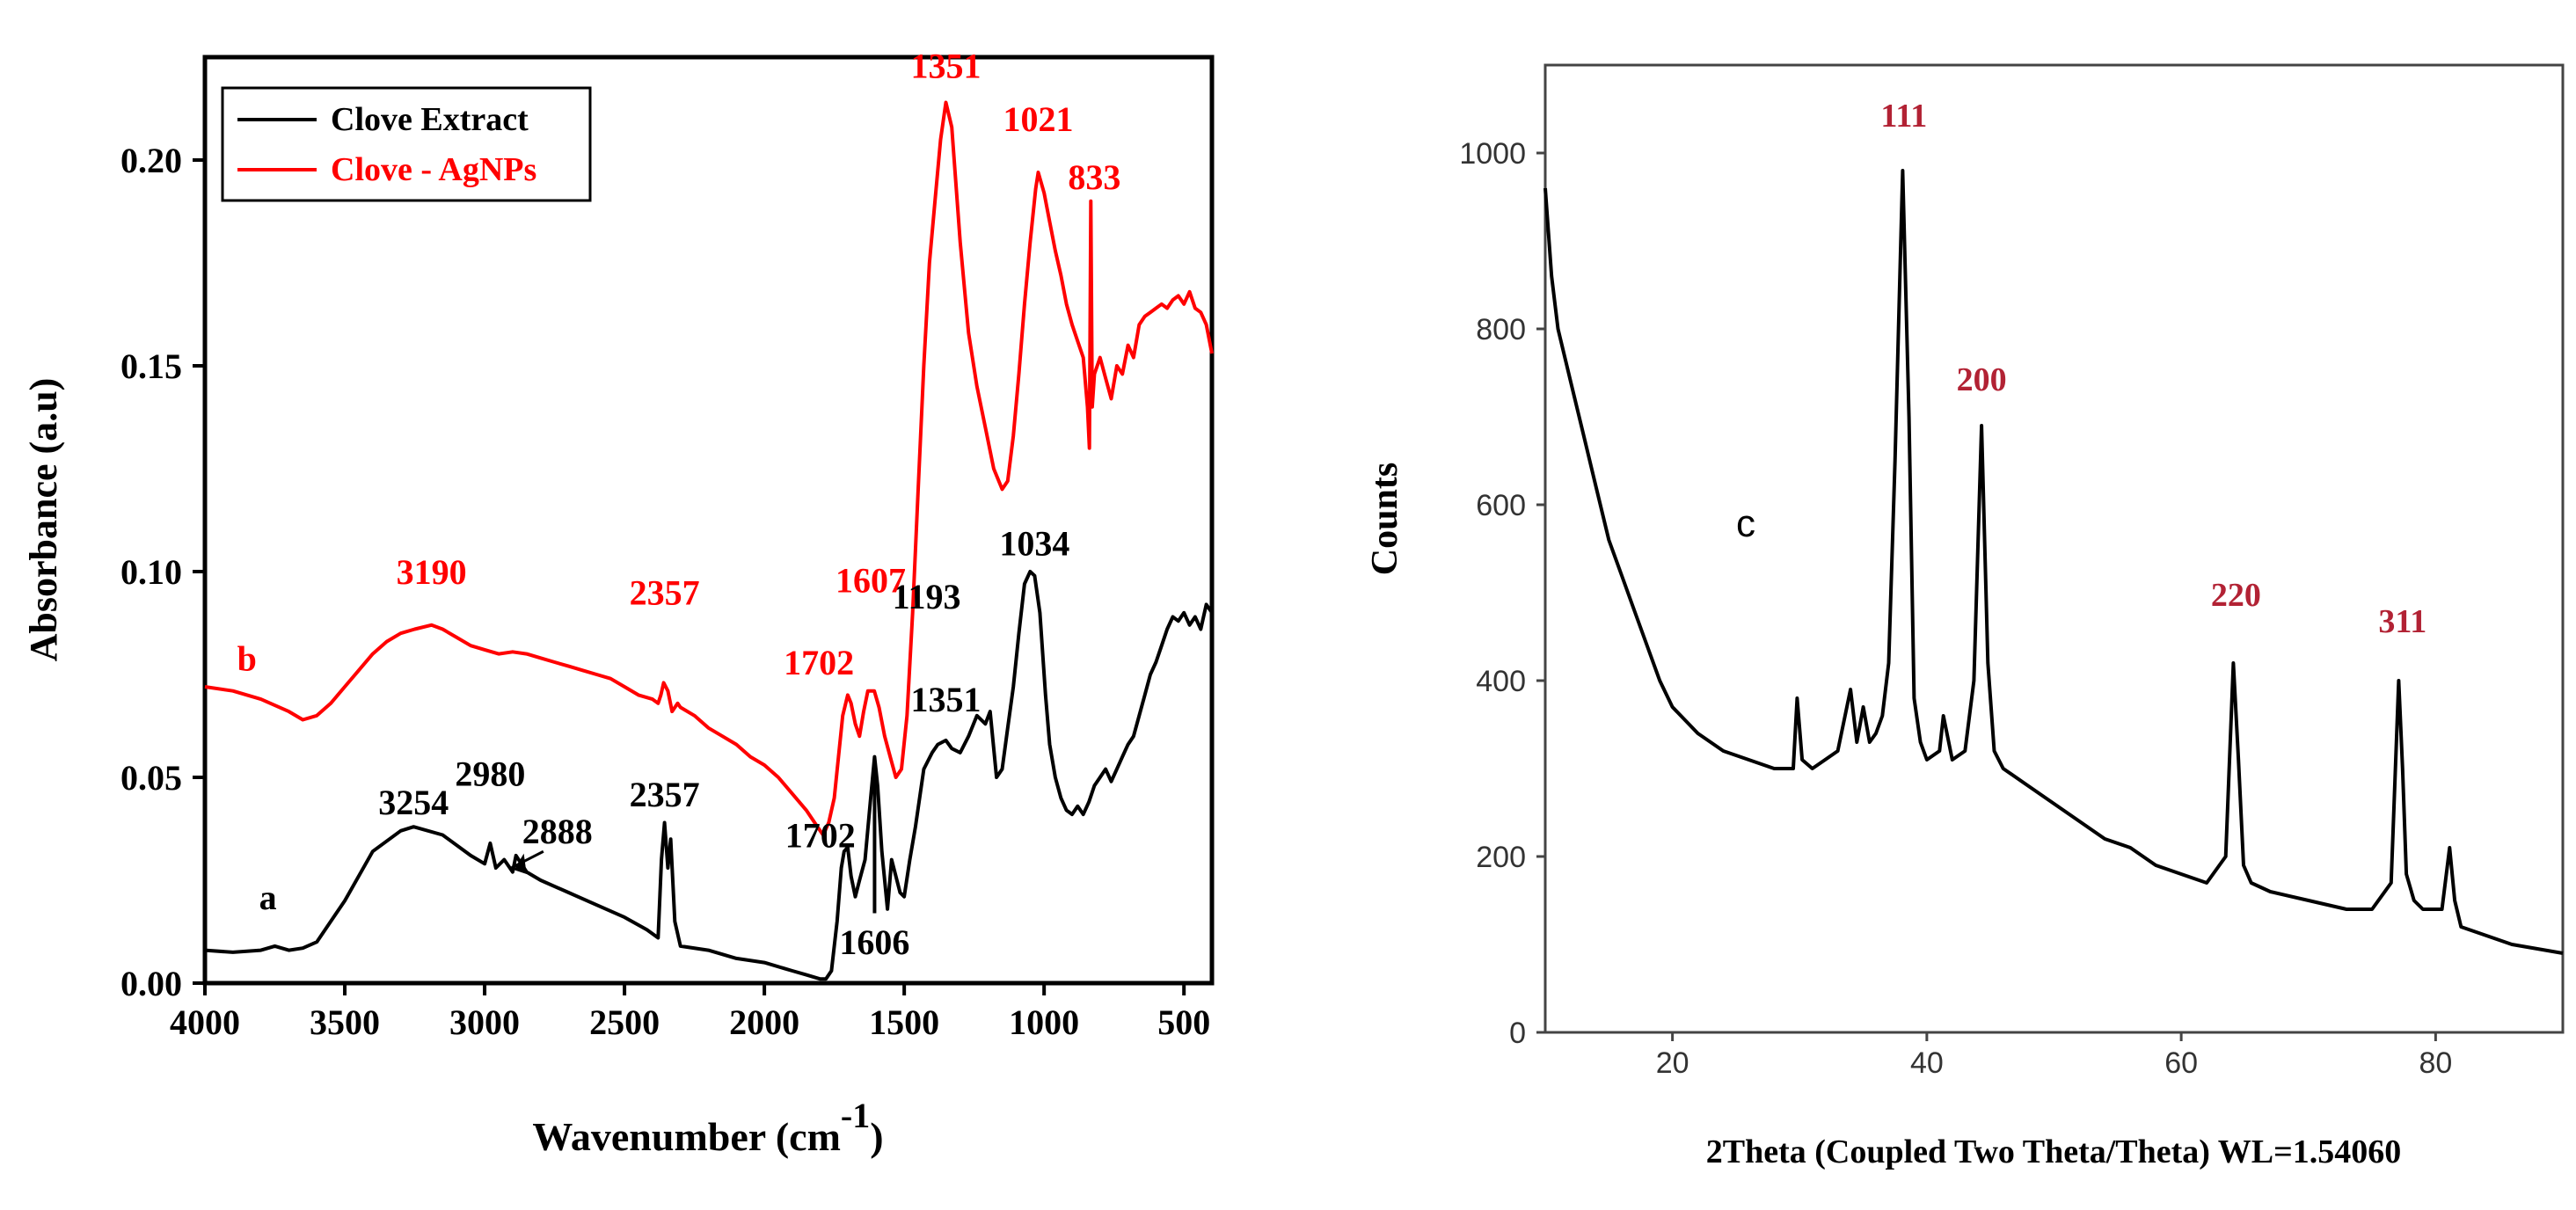  I want to click on x-tick-label-2500: 2500, so click(624, 1022).